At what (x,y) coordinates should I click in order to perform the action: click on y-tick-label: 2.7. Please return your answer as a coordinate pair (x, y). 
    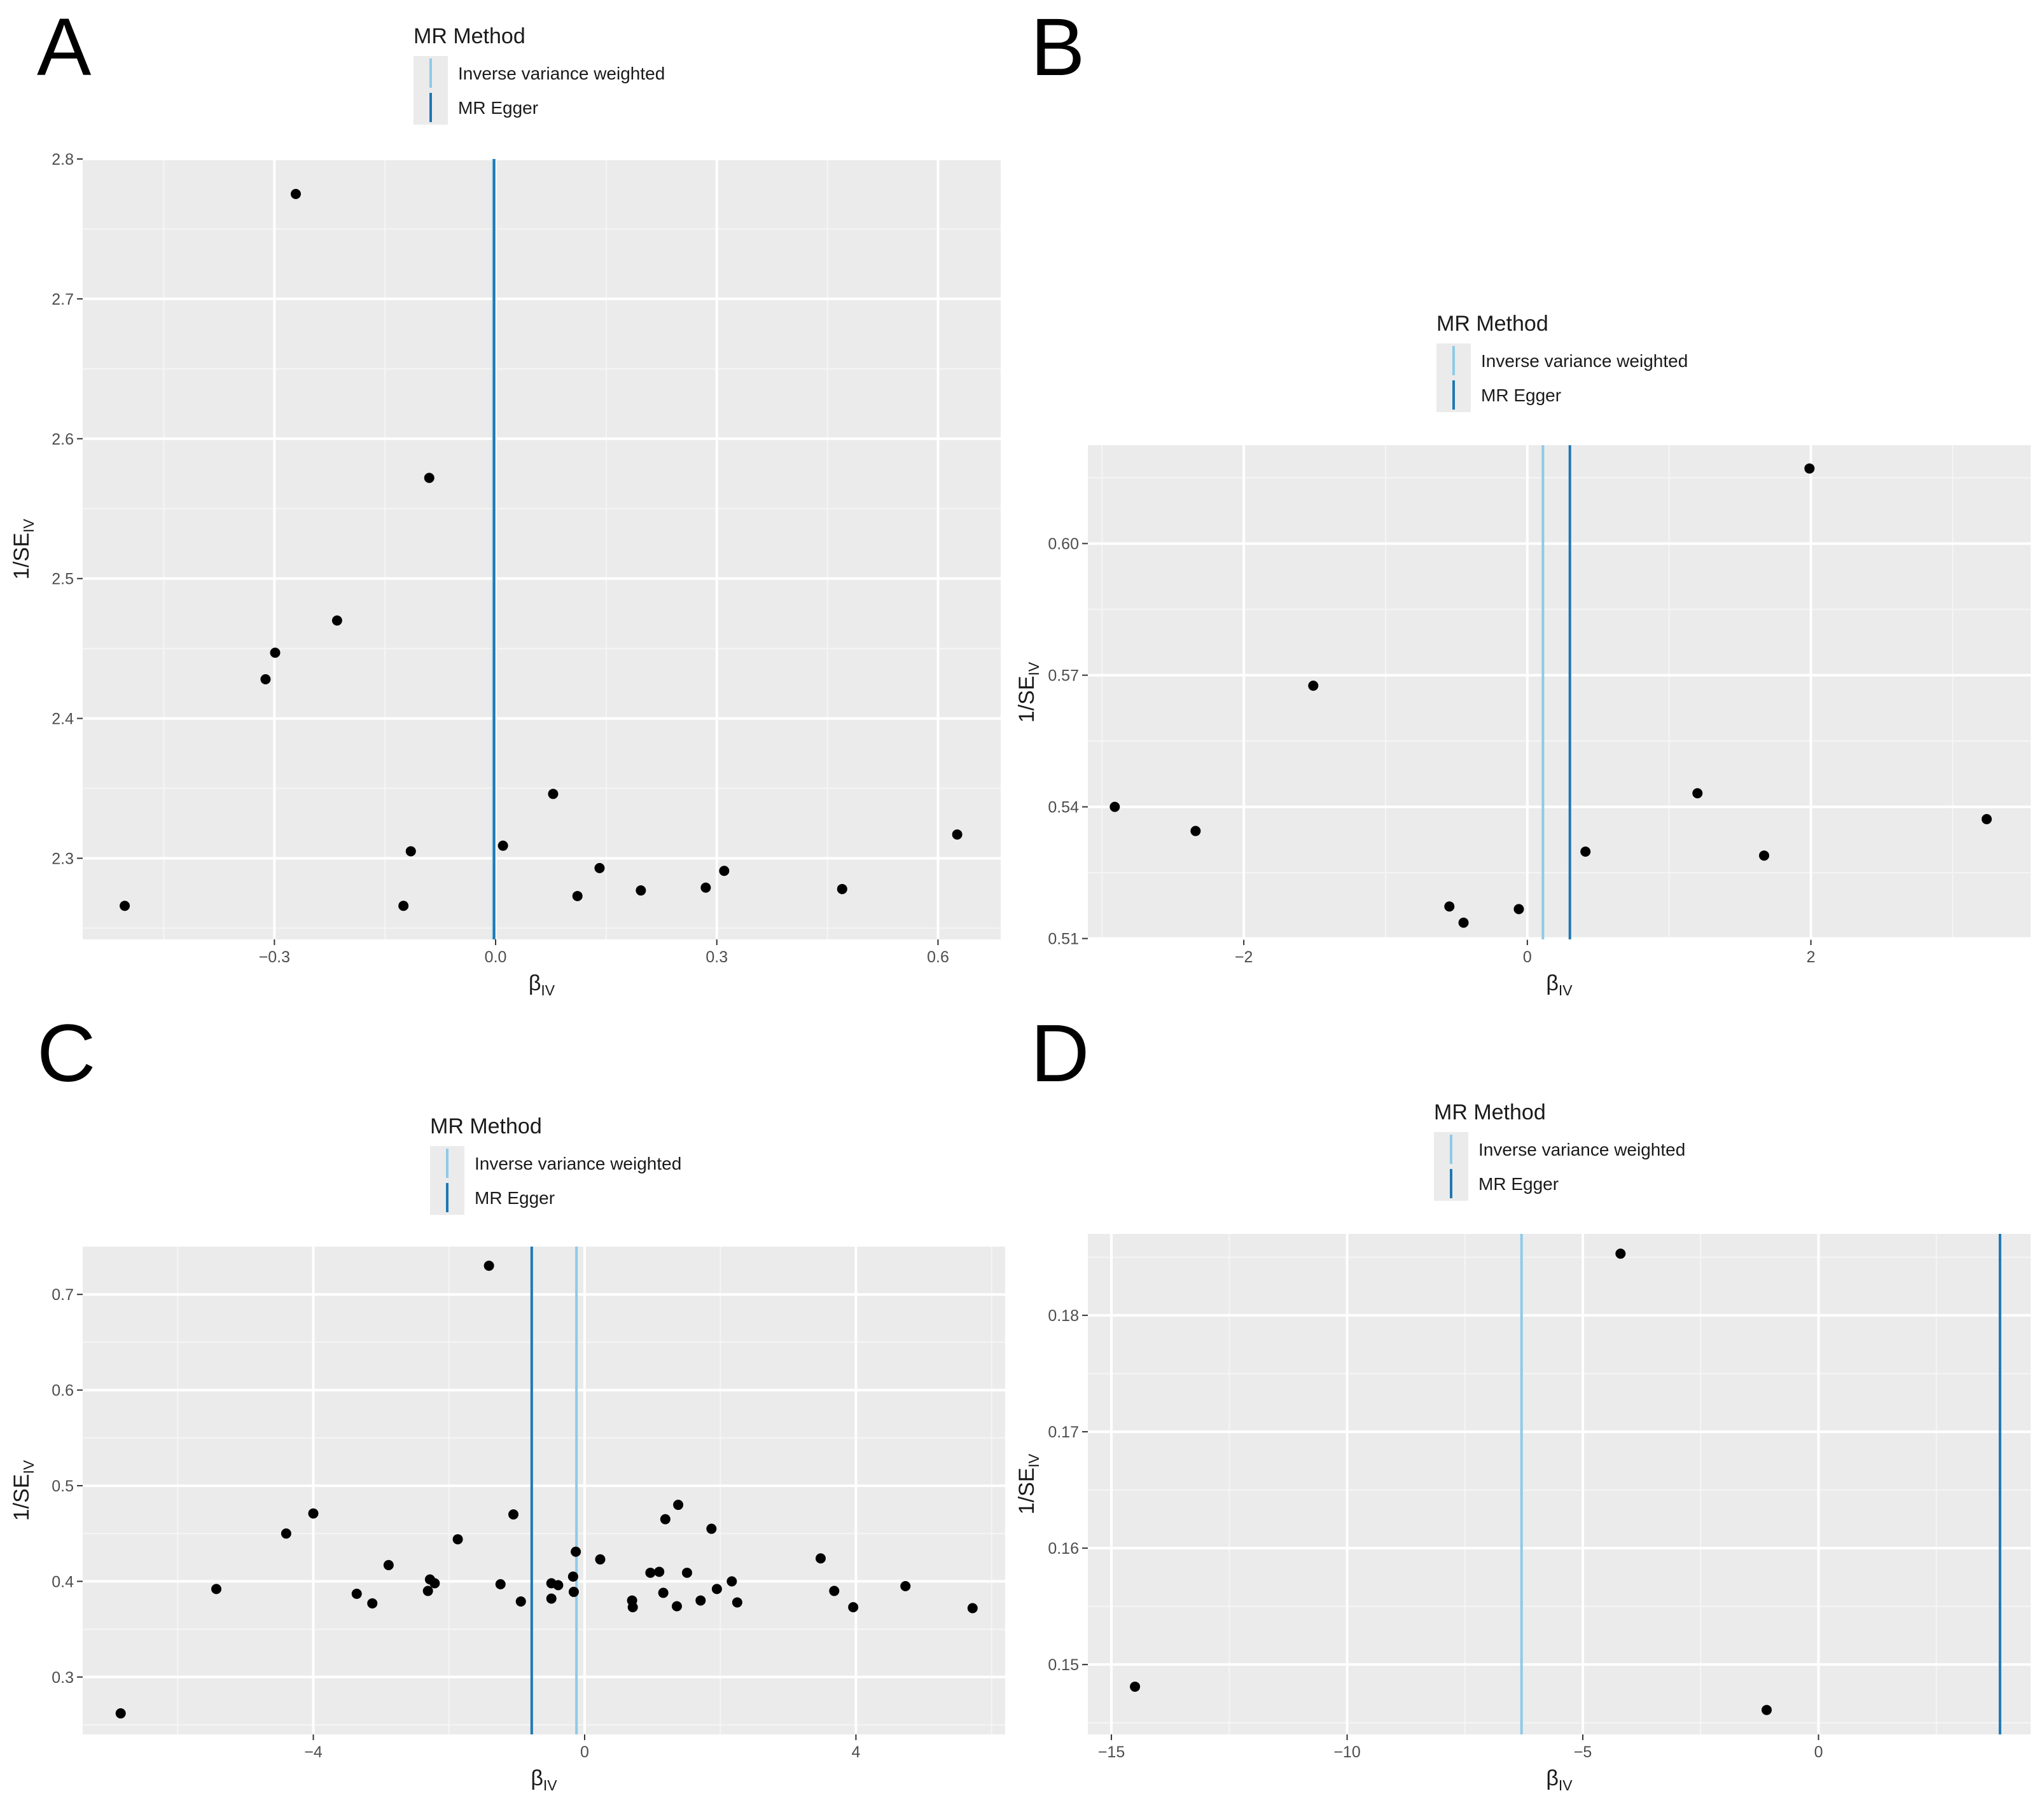
    Looking at the image, I should click on (63, 300).